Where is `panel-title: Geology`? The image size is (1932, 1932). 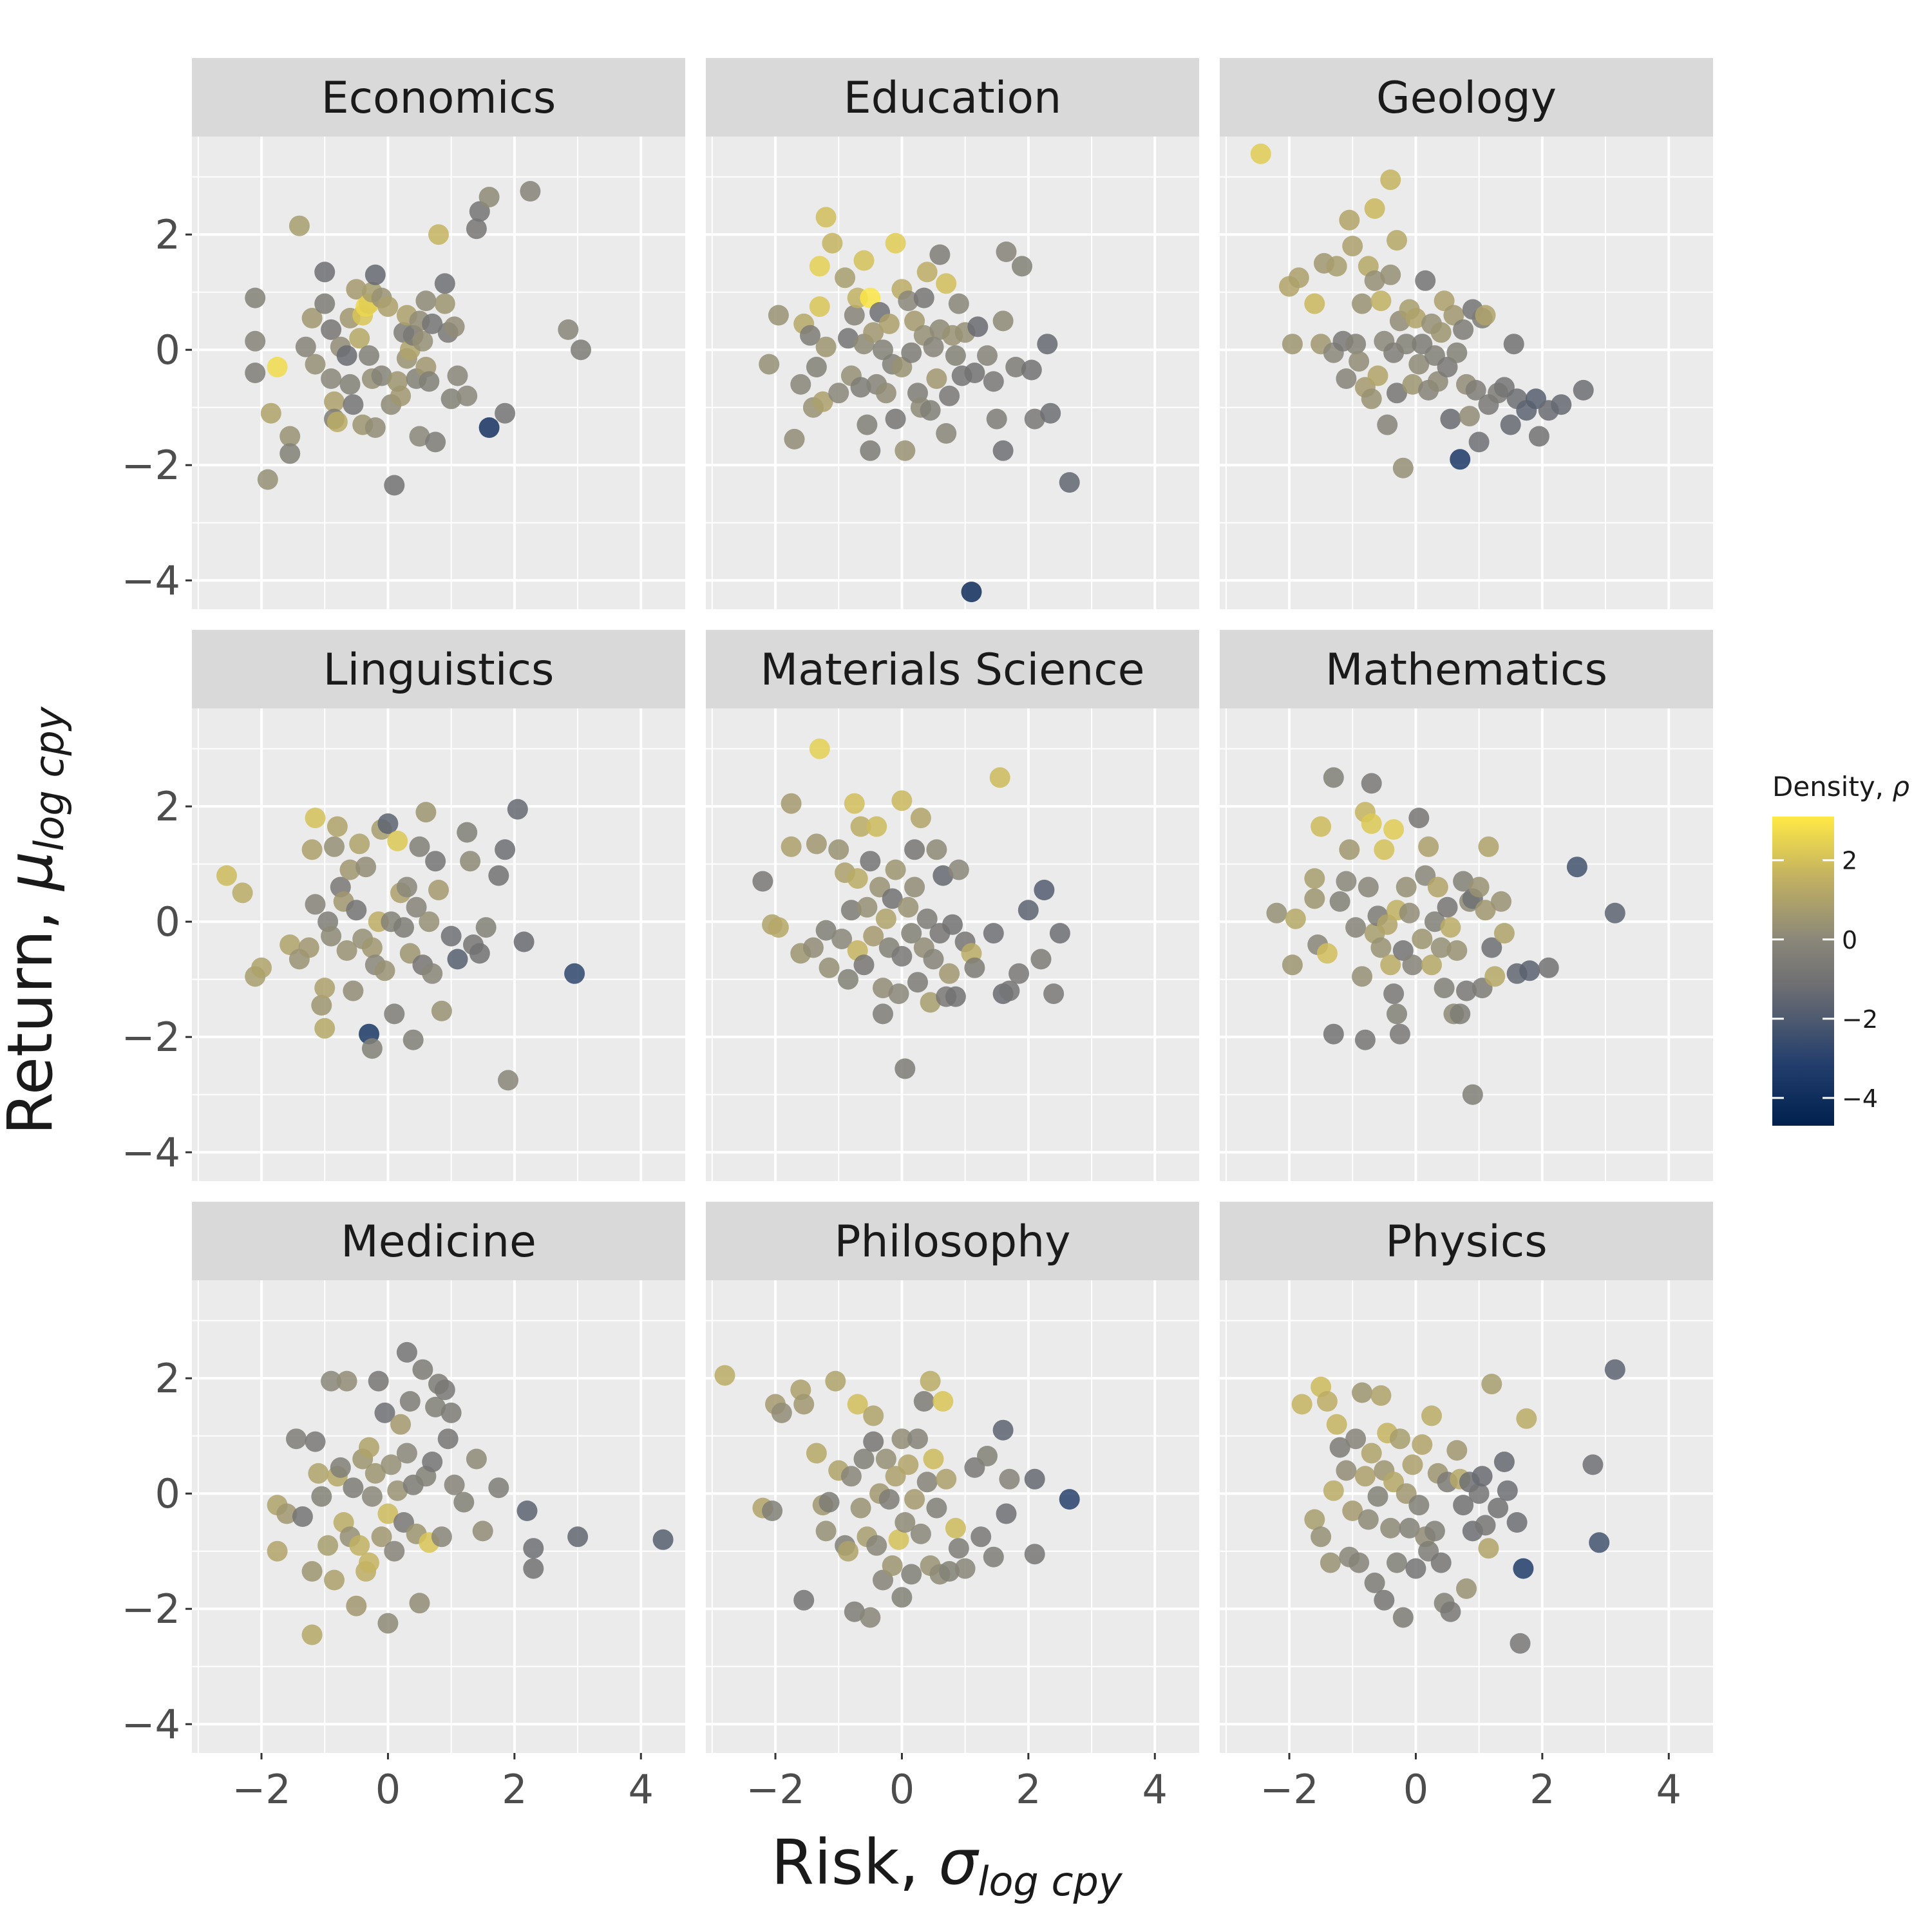 panel-title: Geology is located at coordinates (1467, 99).